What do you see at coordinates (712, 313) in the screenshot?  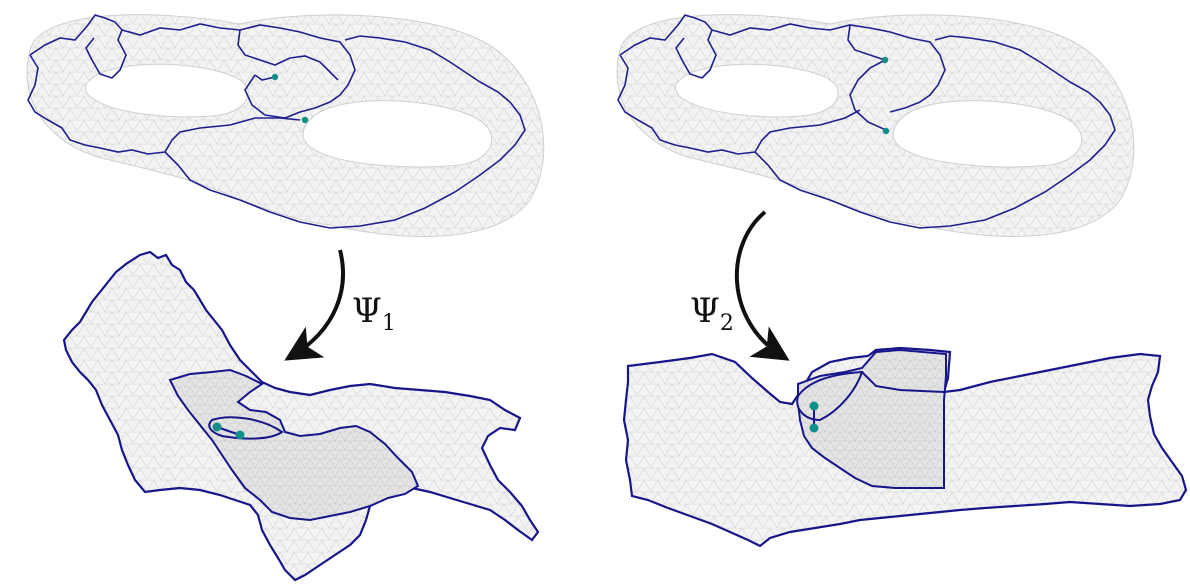 I see `map-label-psi-2: Ψ2` at bounding box center [712, 313].